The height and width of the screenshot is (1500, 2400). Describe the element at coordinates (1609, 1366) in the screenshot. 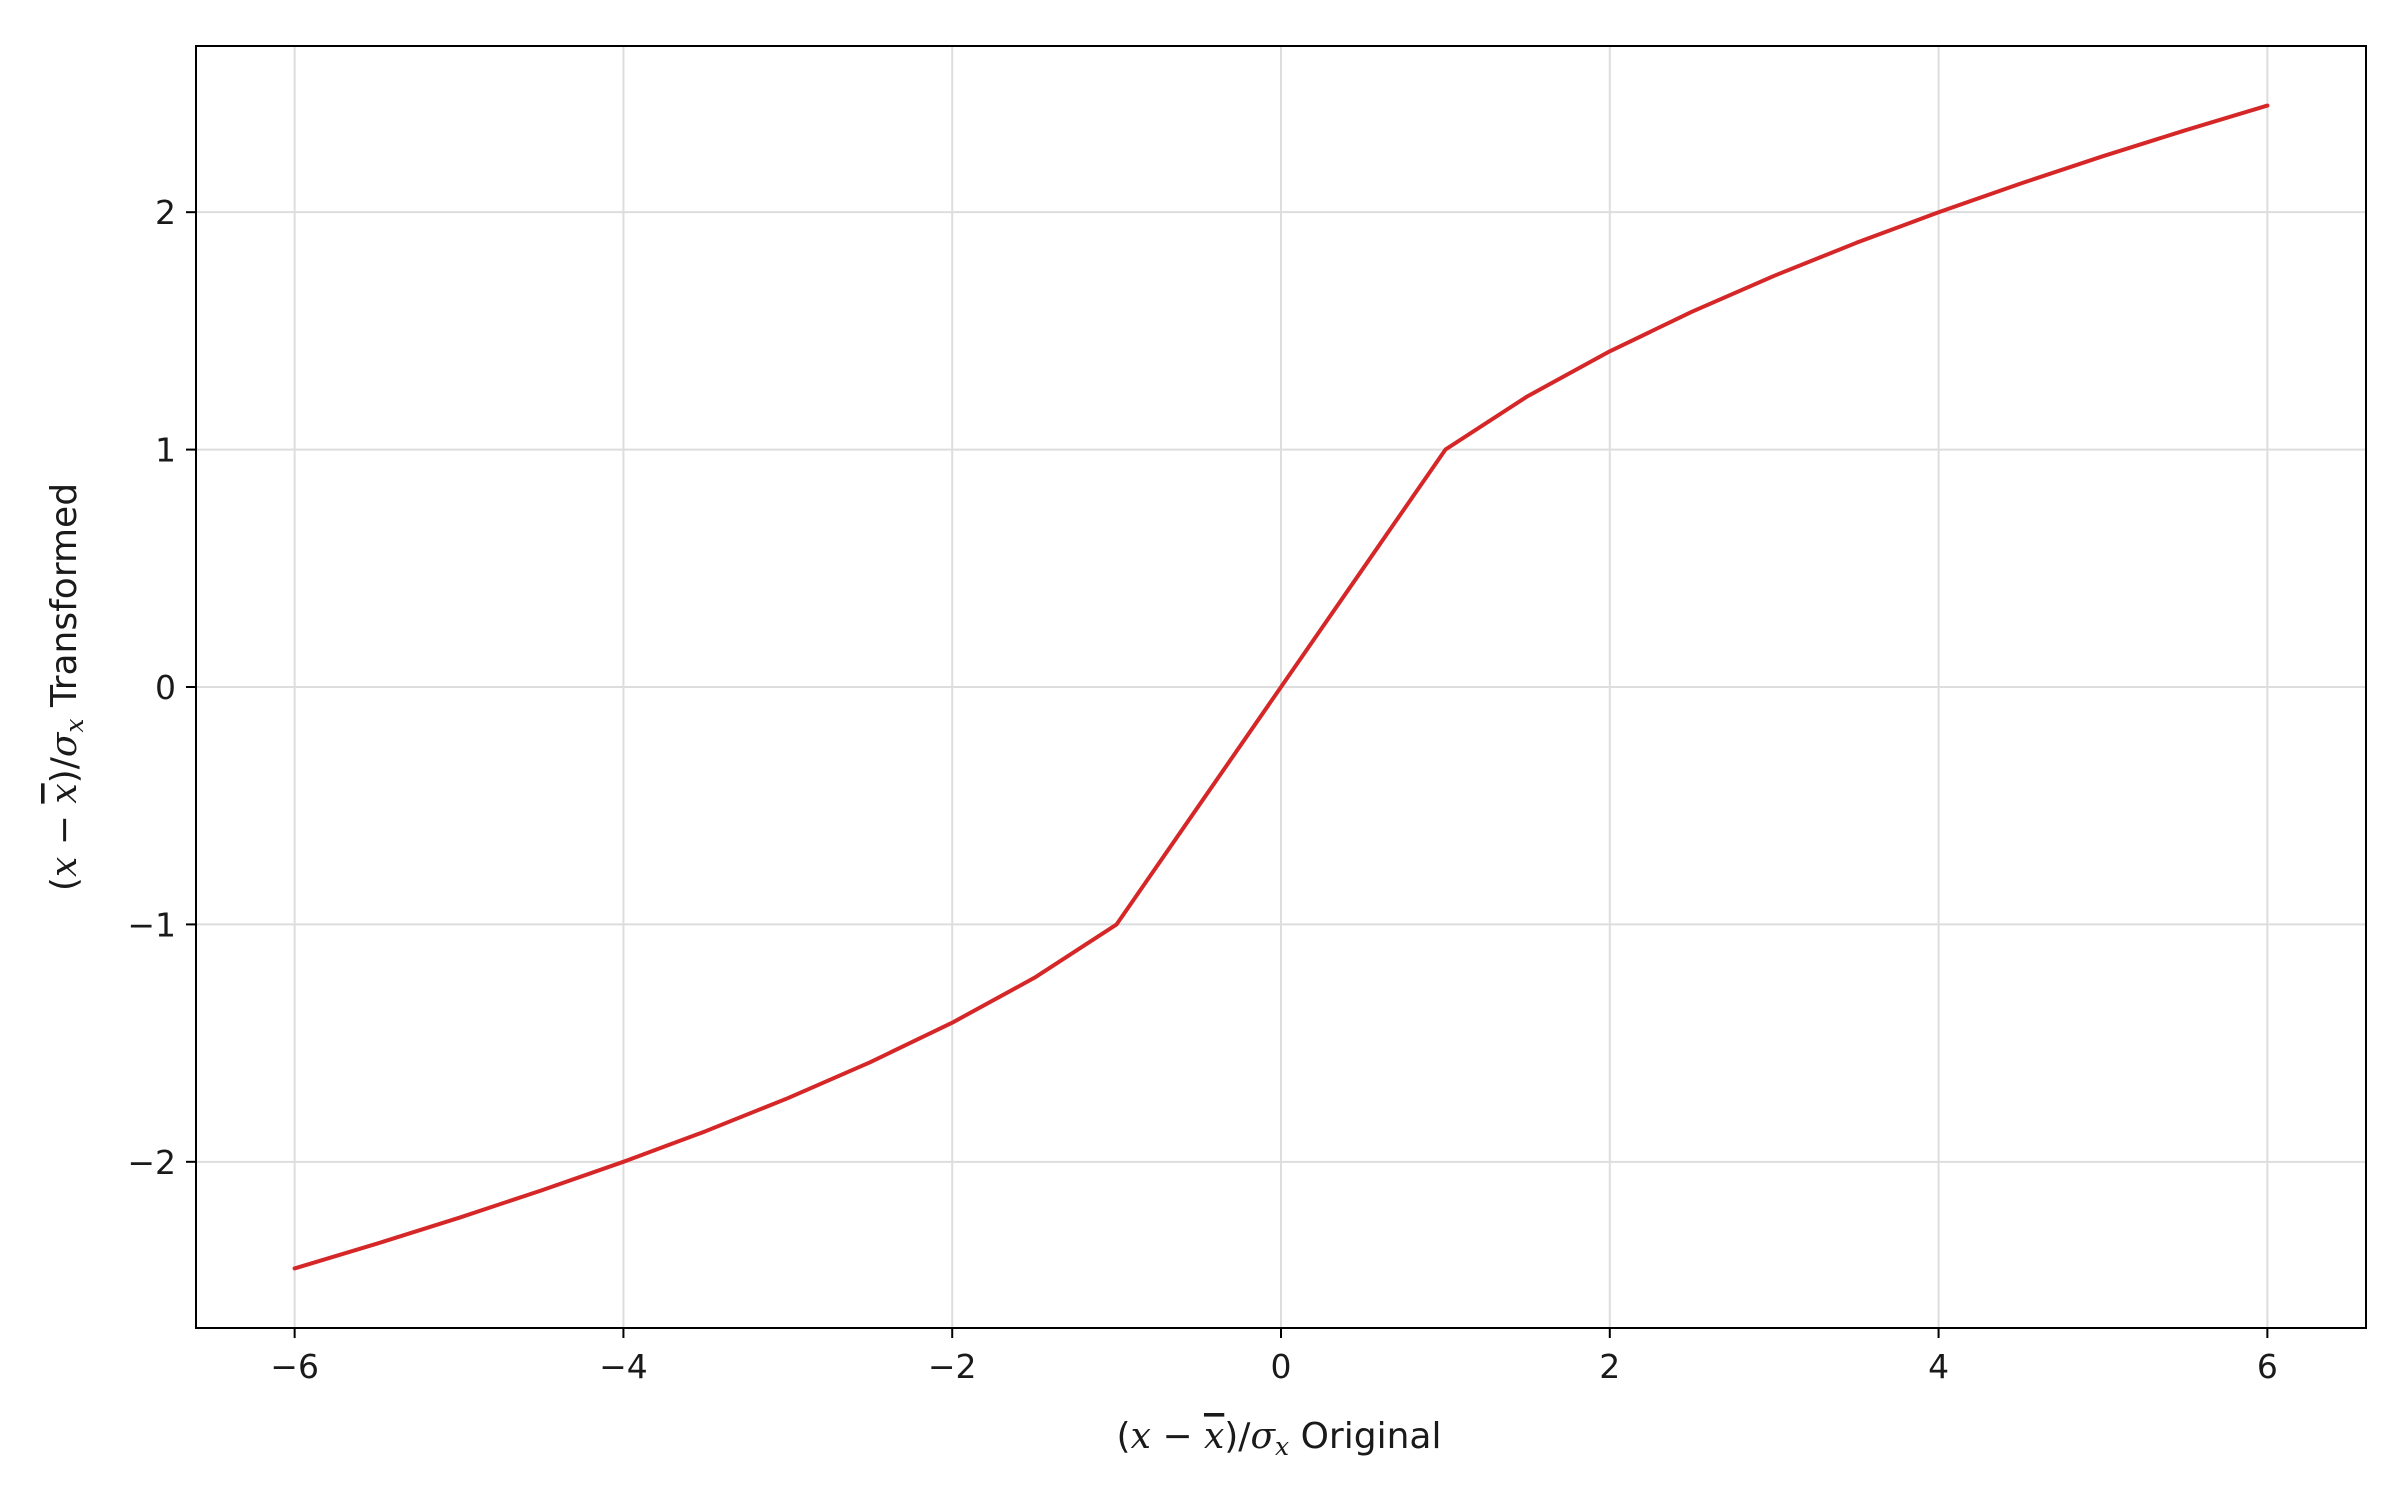

I see `x-tick-label: 2` at that location.